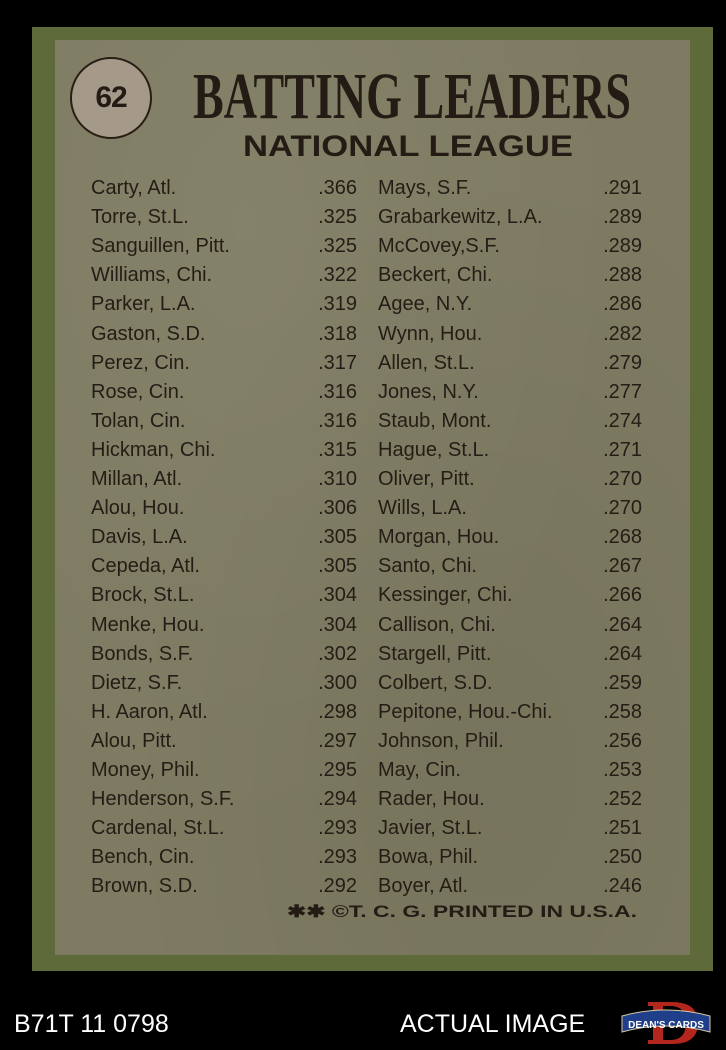 This screenshot has width=726, height=1050. What do you see at coordinates (337, 362) in the screenshot?
I see `batting-average: .317` at bounding box center [337, 362].